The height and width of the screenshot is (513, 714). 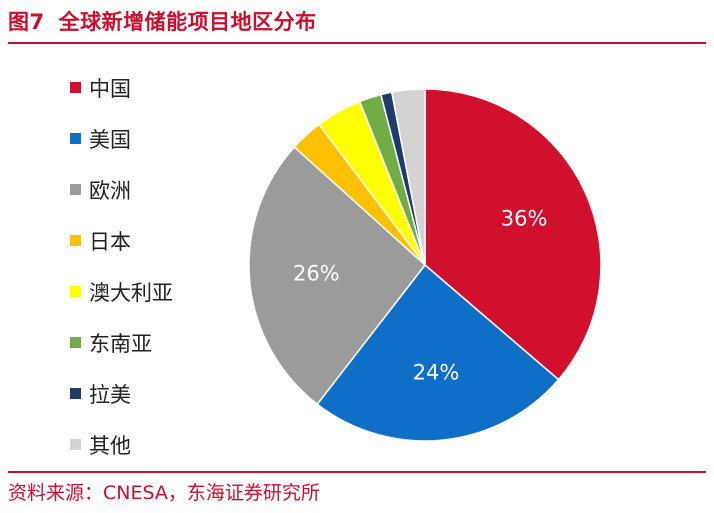 What do you see at coordinates (316, 274) in the screenshot?
I see `slice-data-label: 26%` at bounding box center [316, 274].